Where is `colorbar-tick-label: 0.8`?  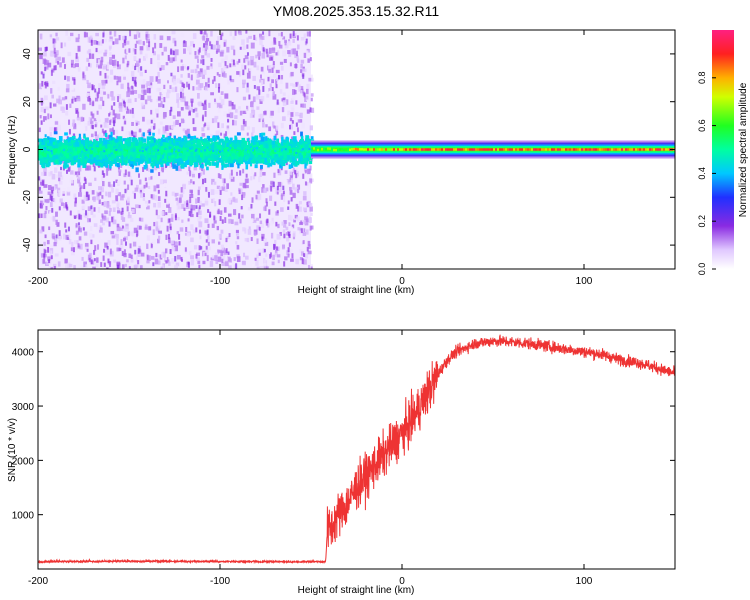
colorbar-tick-label: 0.8 is located at coordinates (702, 78).